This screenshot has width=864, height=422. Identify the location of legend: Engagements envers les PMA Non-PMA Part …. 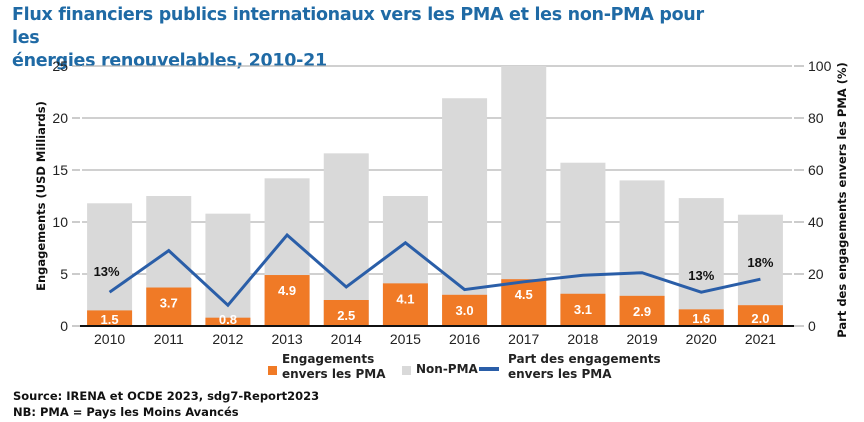
(464, 366).